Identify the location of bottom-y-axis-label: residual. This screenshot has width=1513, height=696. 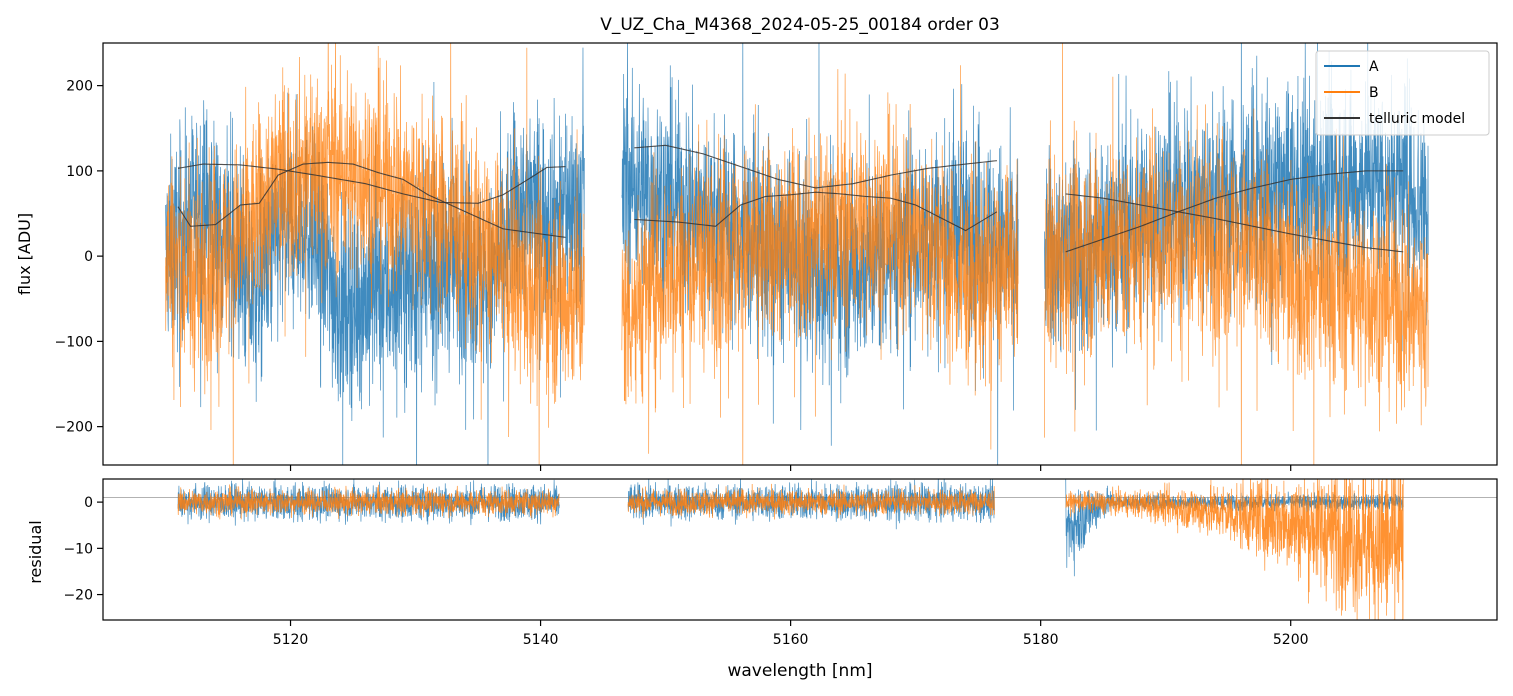
(35, 551).